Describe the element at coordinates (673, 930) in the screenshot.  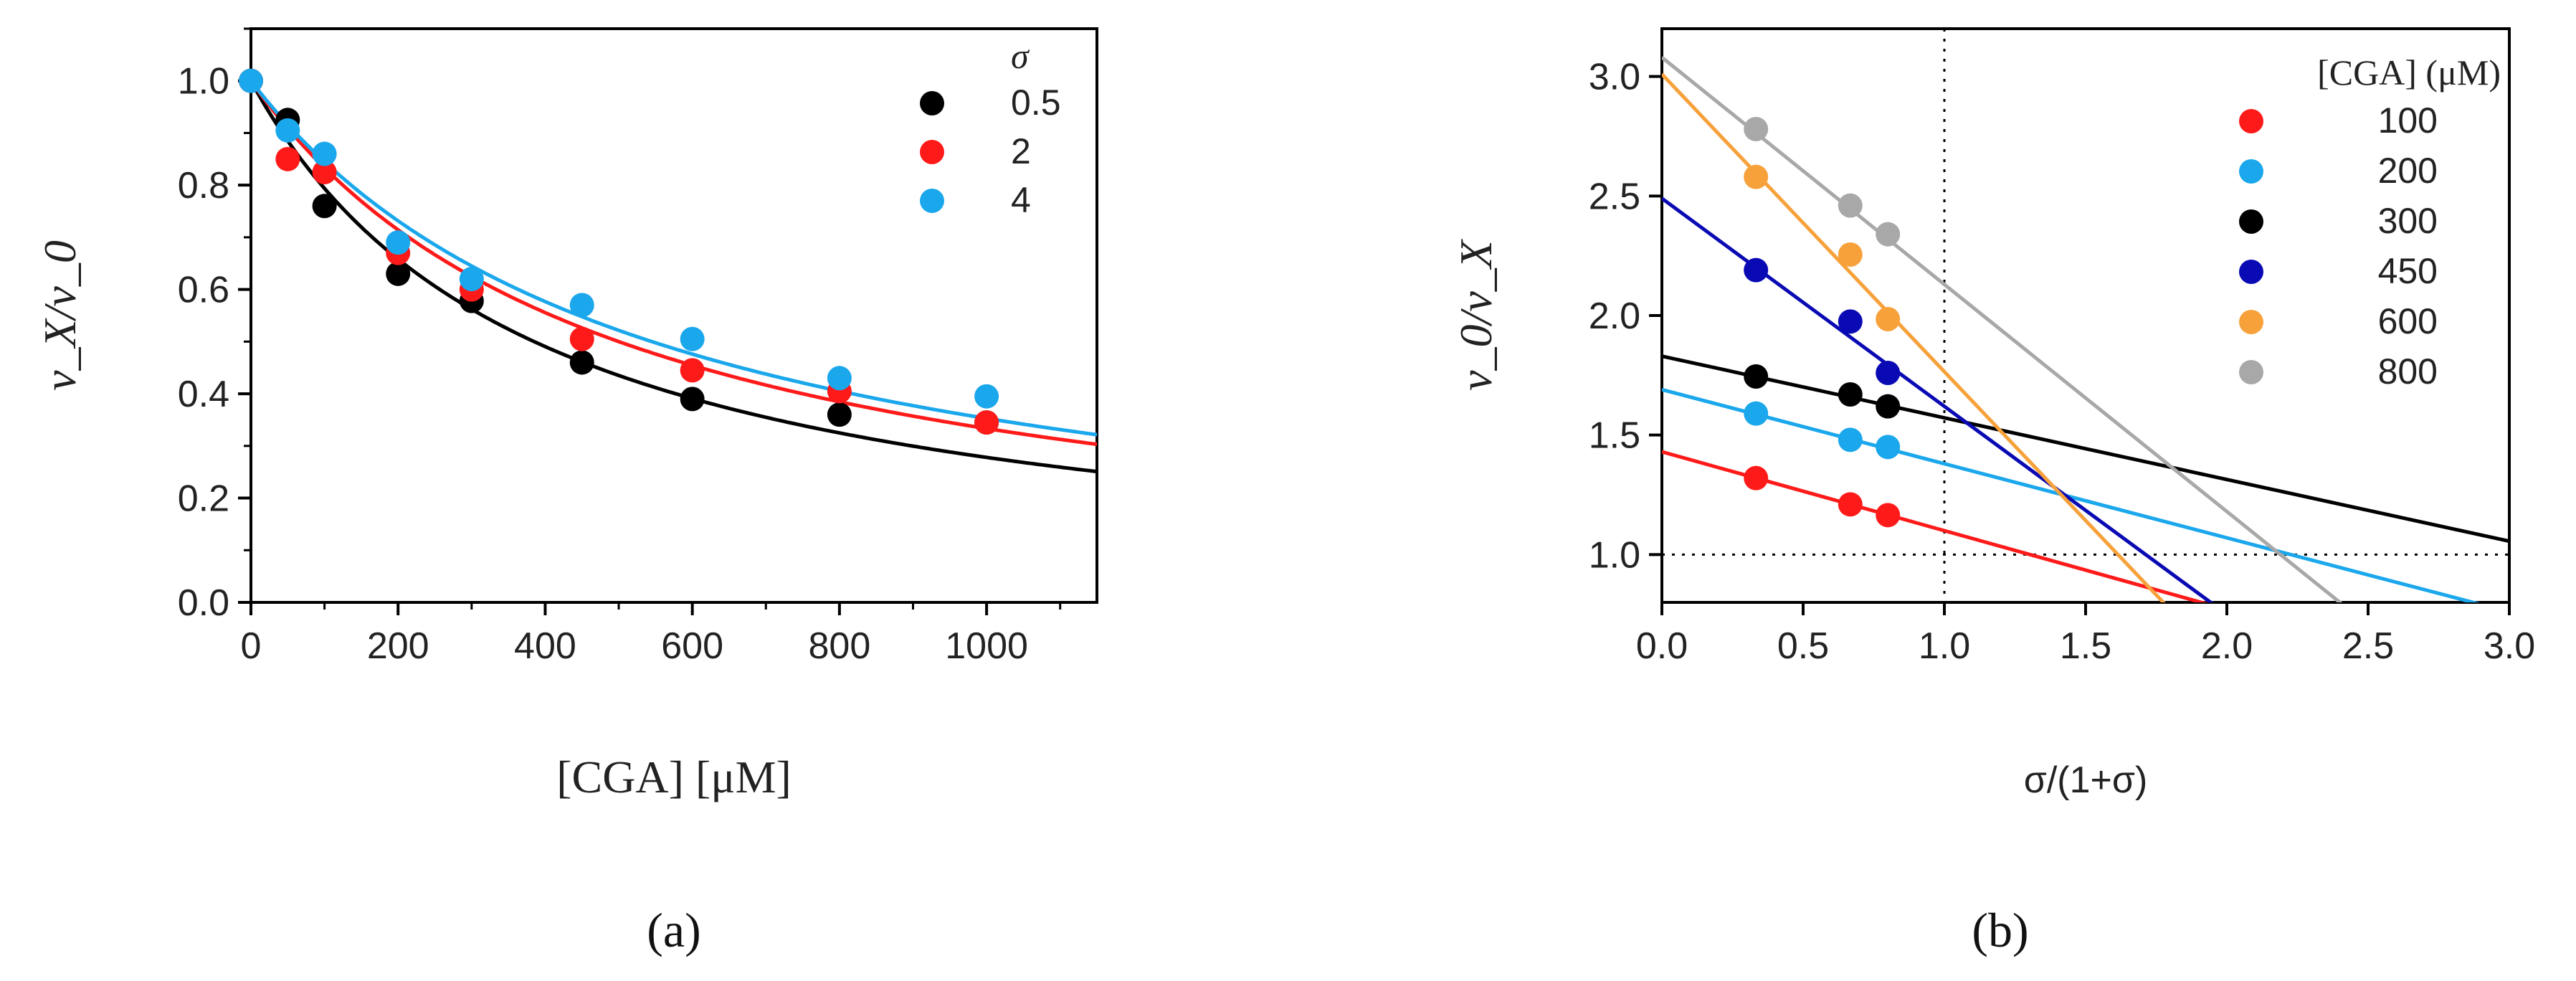
I see `panel-label-a: (a)` at that location.